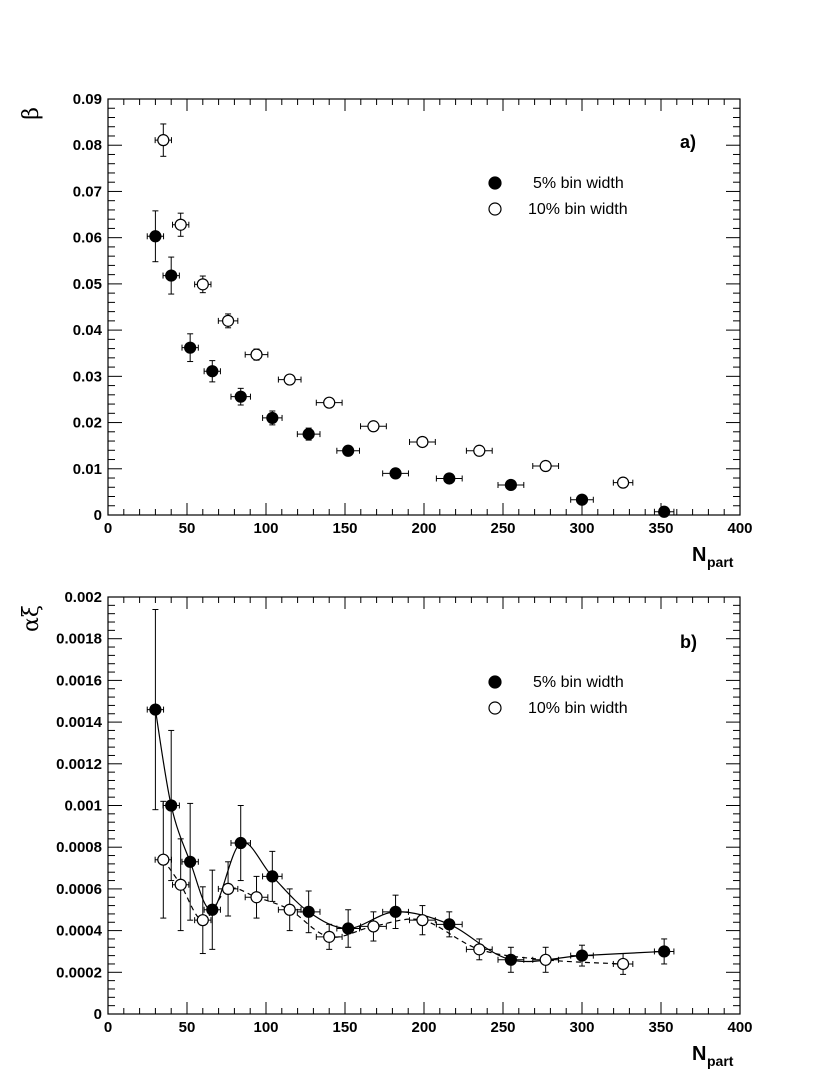  What do you see at coordinates (502, 1027) in the screenshot?
I see `x-tick-label: 250` at bounding box center [502, 1027].